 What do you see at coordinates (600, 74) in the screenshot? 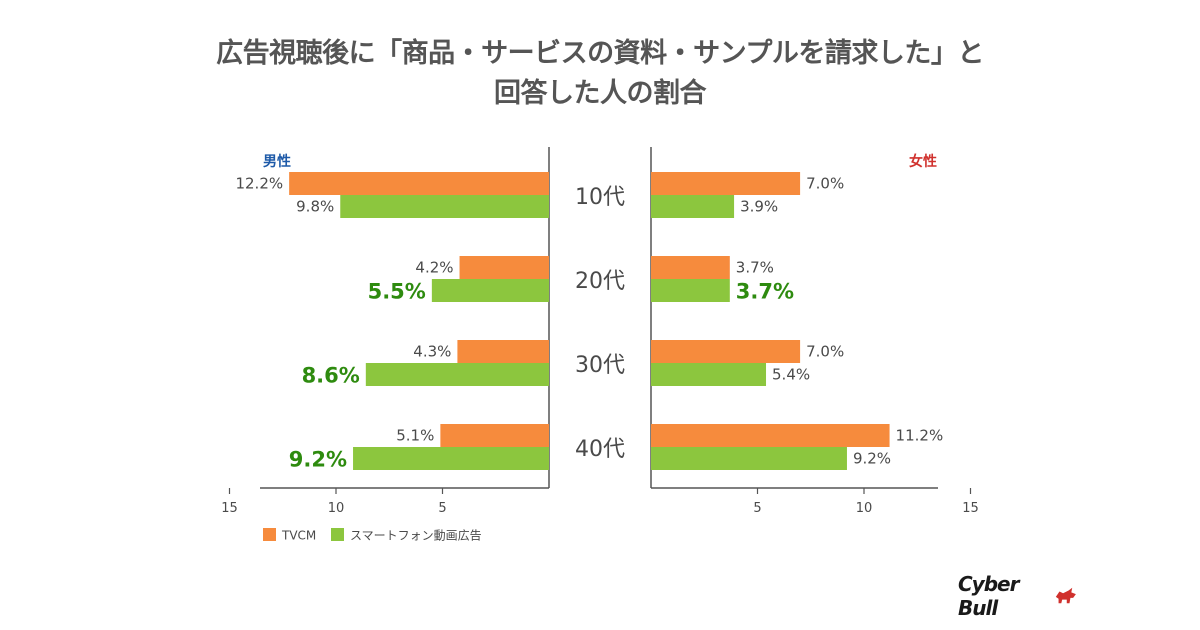
I see `chart-title: 広告視聴後に「商品・サービスの資料・サンプルを請求した」と 回答した人の割合` at bounding box center [600, 74].